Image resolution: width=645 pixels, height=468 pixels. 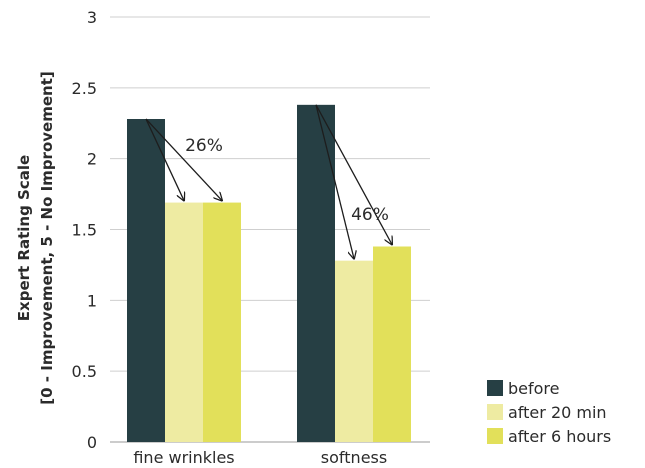 What do you see at coordinates (354, 351) in the screenshot?
I see `bar-softness-after-20-min` at bounding box center [354, 351].